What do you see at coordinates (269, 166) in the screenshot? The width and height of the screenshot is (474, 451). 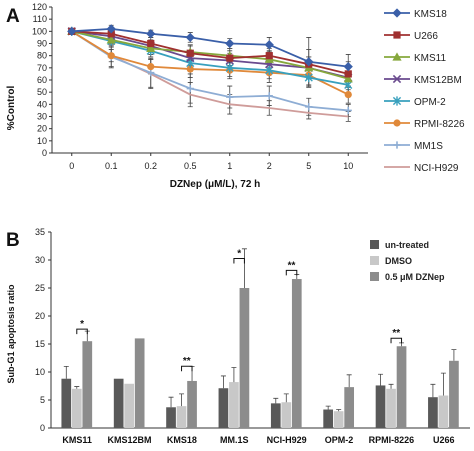 I see `line-chart-x-tick-label: 2` at bounding box center [269, 166].